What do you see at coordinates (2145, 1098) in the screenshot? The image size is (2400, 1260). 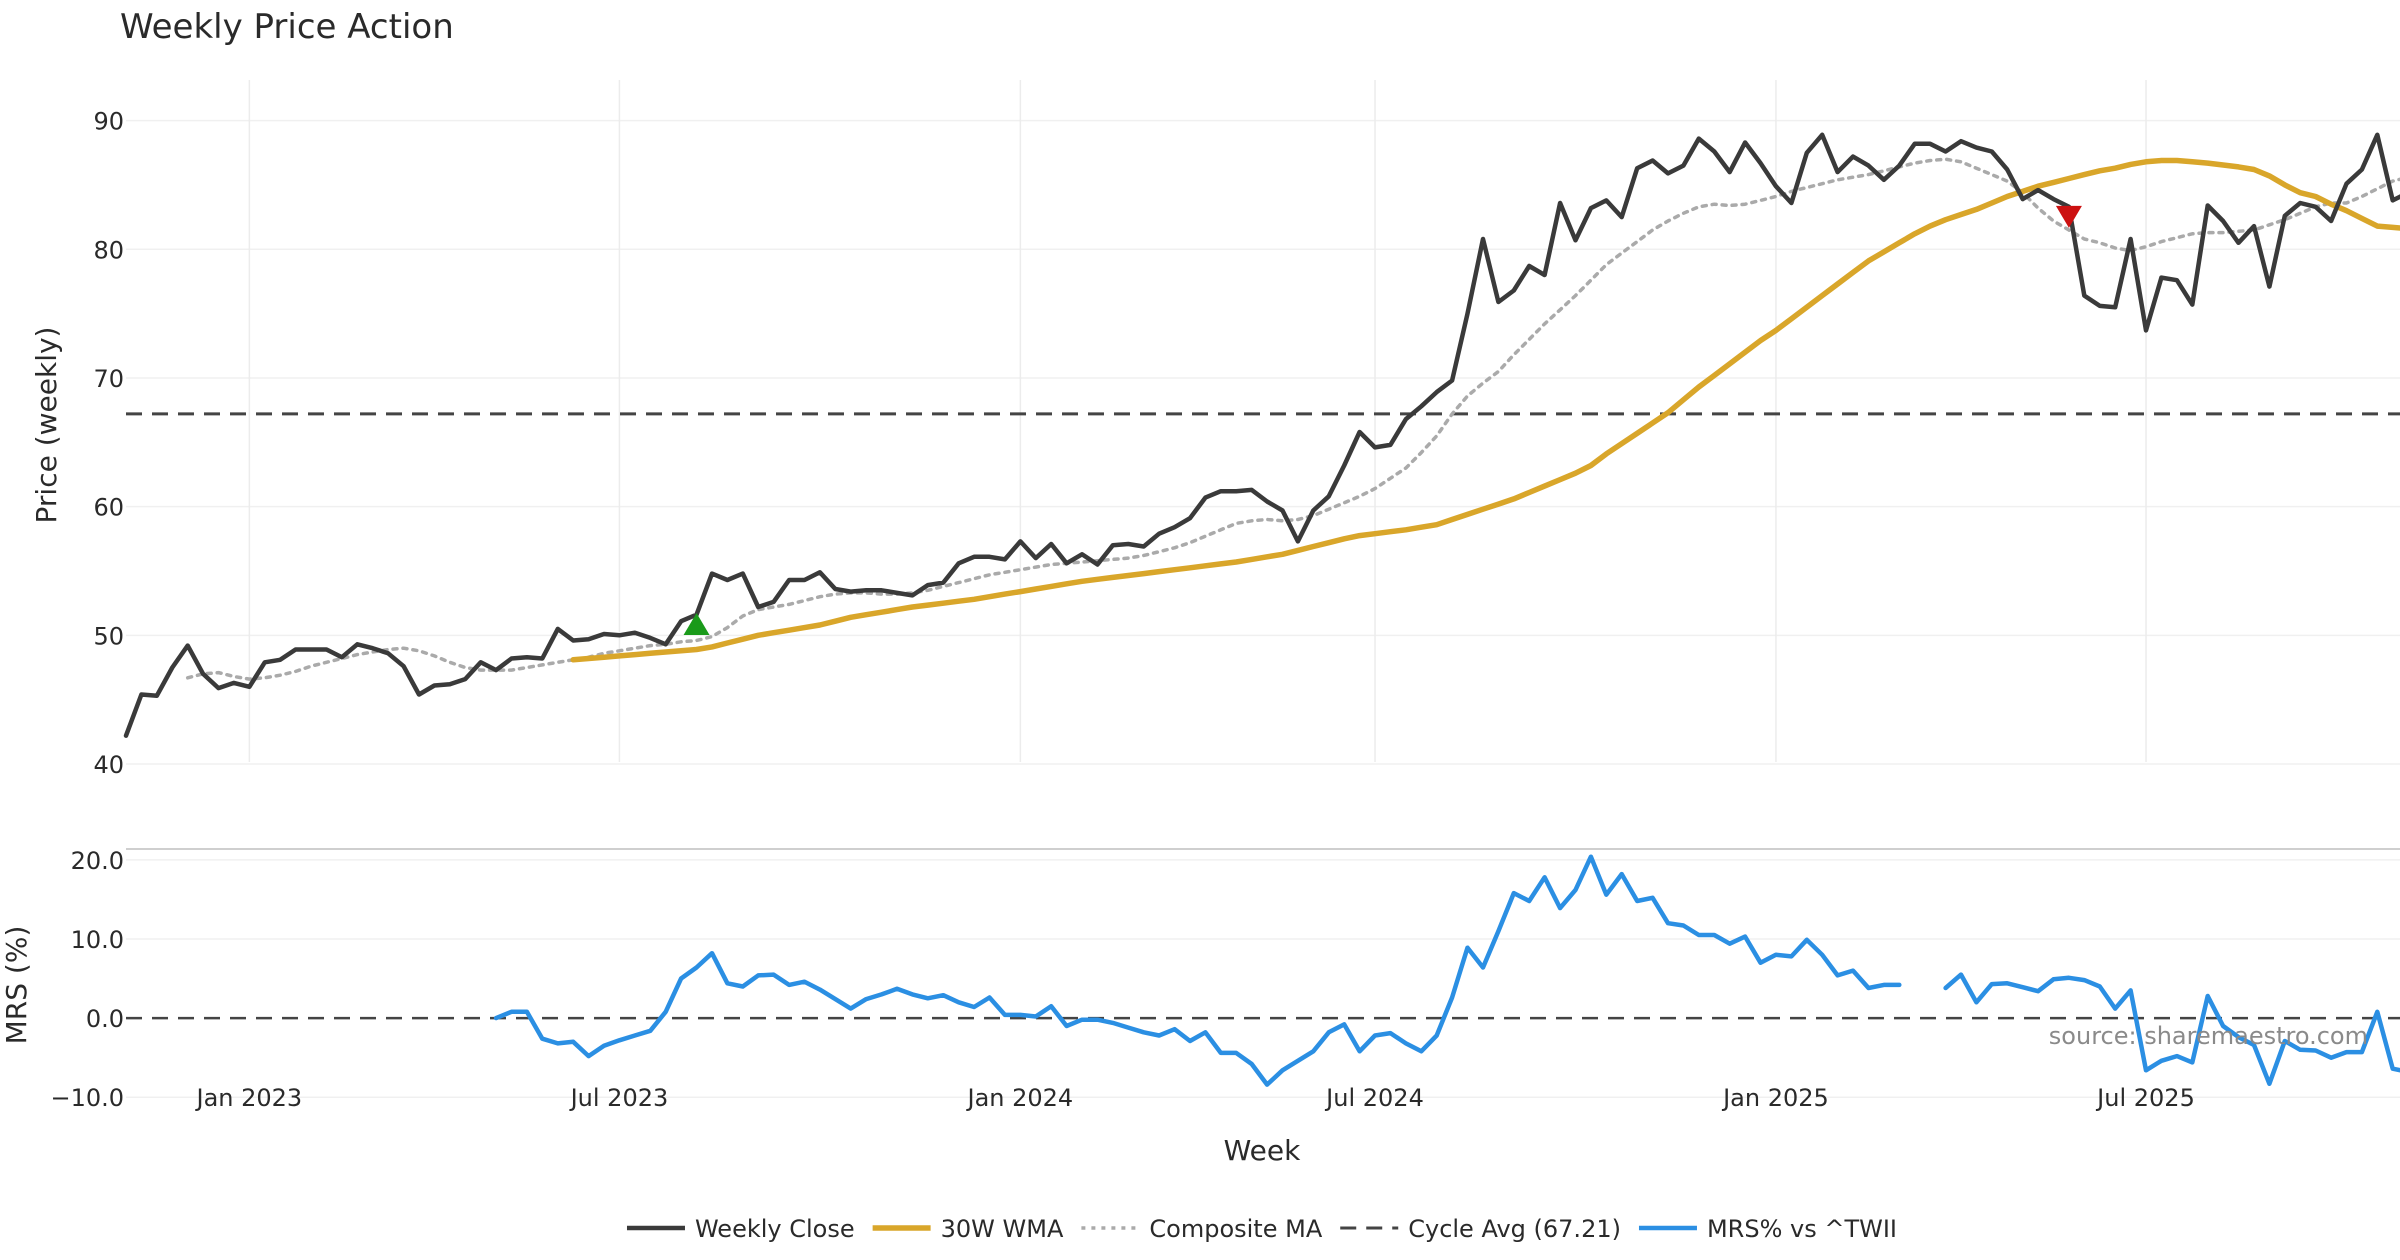 I see `x-tick-label: Jul 2025` at bounding box center [2145, 1098].